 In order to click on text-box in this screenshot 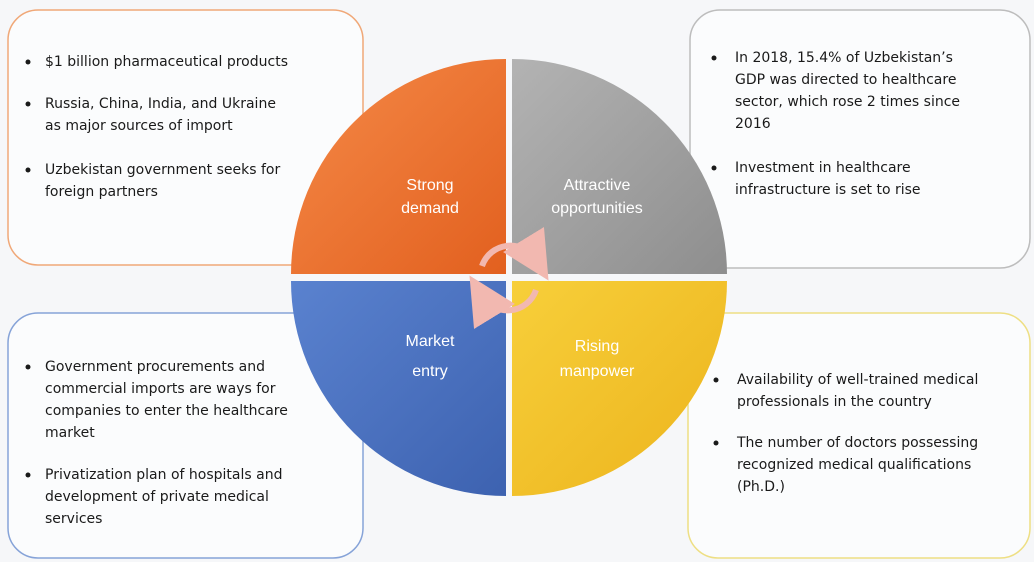, I will do `click(859, 435)`.